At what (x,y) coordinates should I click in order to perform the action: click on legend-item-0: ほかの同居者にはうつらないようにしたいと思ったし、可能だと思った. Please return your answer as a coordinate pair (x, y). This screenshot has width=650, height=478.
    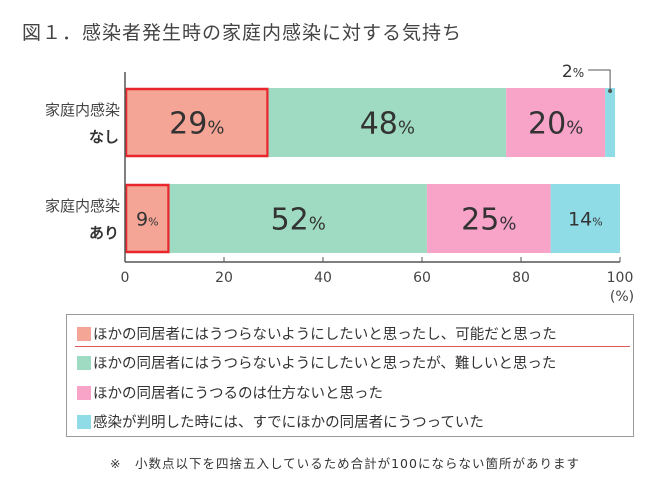
    Looking at the image, I should click on (317, 333).